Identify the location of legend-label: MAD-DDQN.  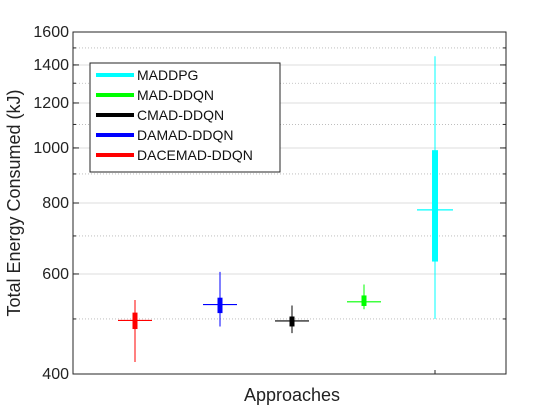
(175, 95).